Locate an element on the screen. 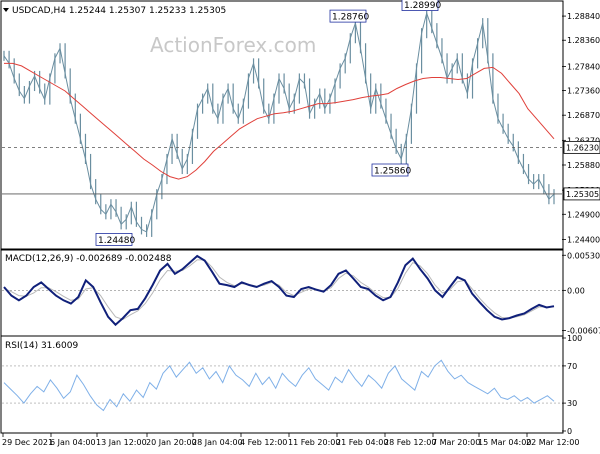  signal-line is located at coordinates (278, 290).